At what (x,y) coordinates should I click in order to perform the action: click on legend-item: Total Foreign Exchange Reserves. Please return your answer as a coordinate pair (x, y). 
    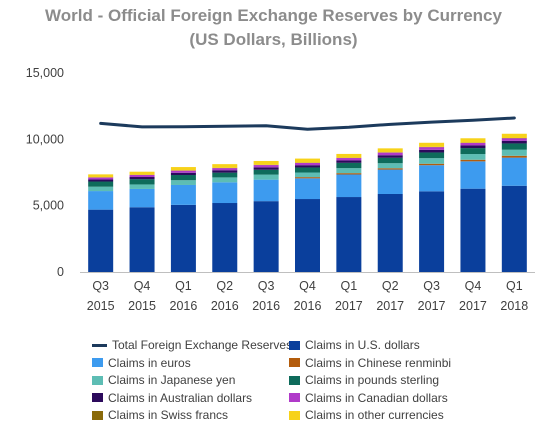
    Looking at the image, I should click on (192, 345).